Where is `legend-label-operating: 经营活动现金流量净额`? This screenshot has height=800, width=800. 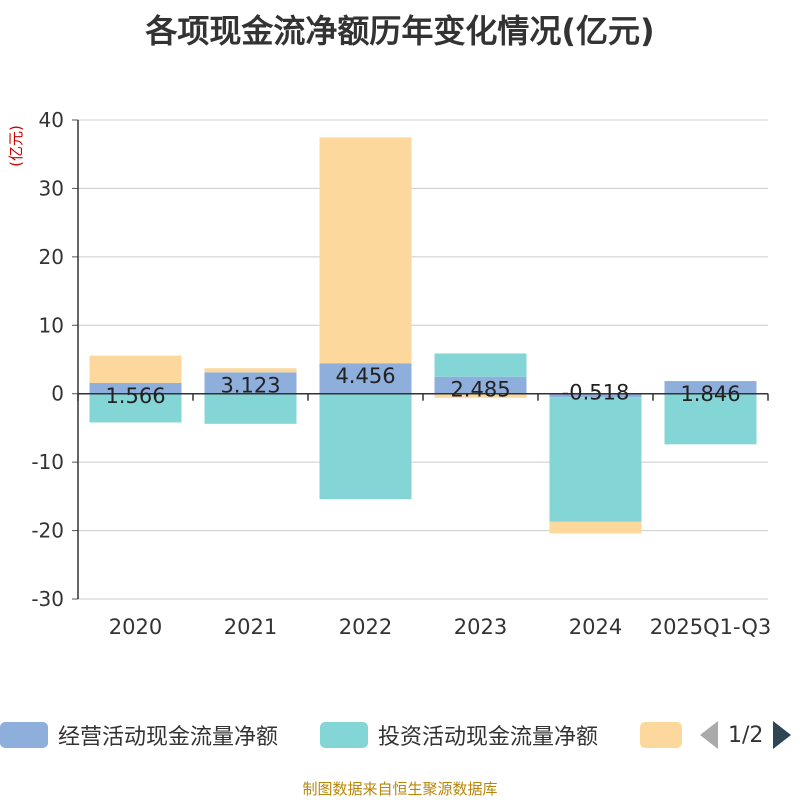
legend-label-operating: 经营活动现金流量净额 is located at coordinates (168, 737).